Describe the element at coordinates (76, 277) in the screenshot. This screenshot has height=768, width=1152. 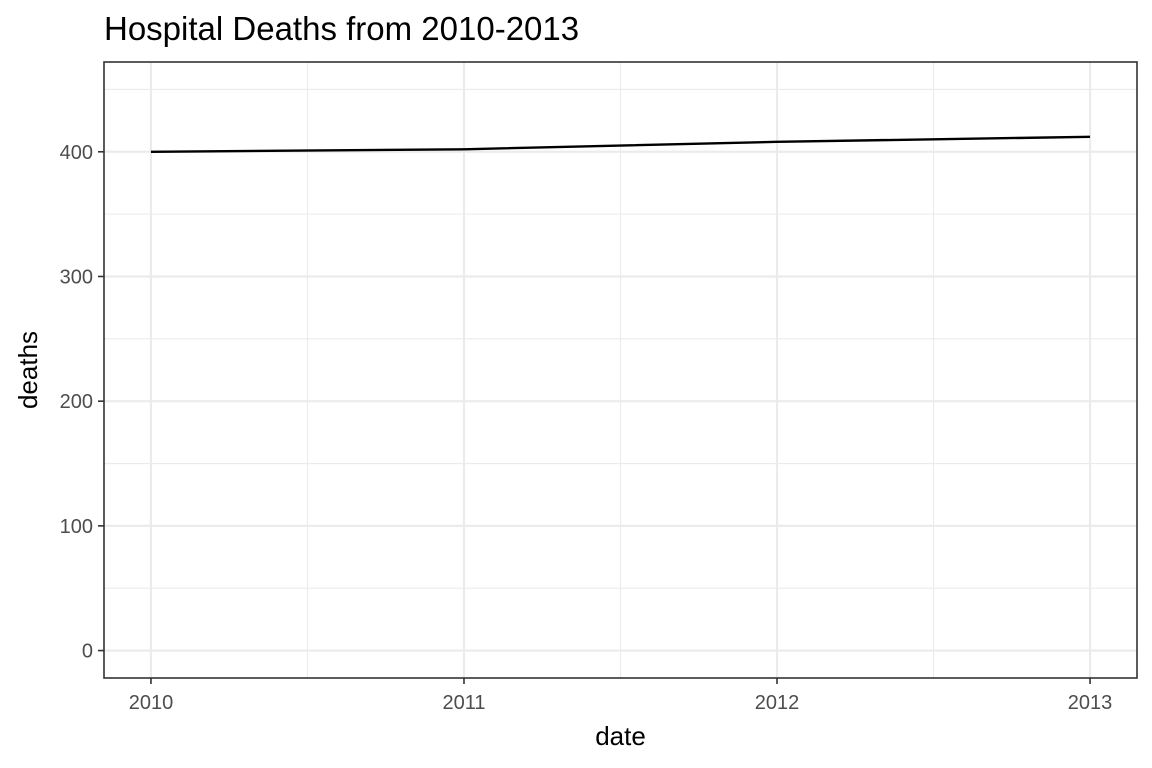
I see `y-tick-label: 300` at that location.